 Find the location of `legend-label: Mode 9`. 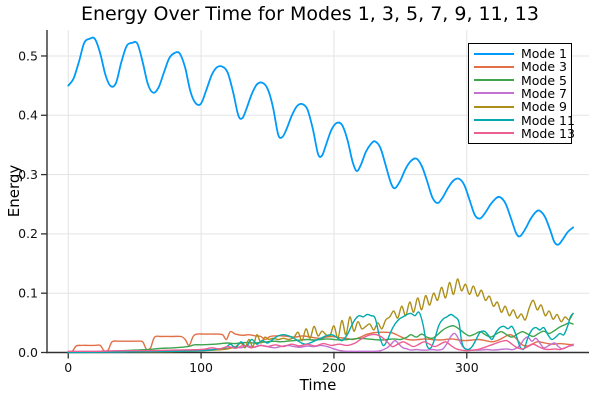

legend-label: Mode 9 is located at coordinates (544, 107).